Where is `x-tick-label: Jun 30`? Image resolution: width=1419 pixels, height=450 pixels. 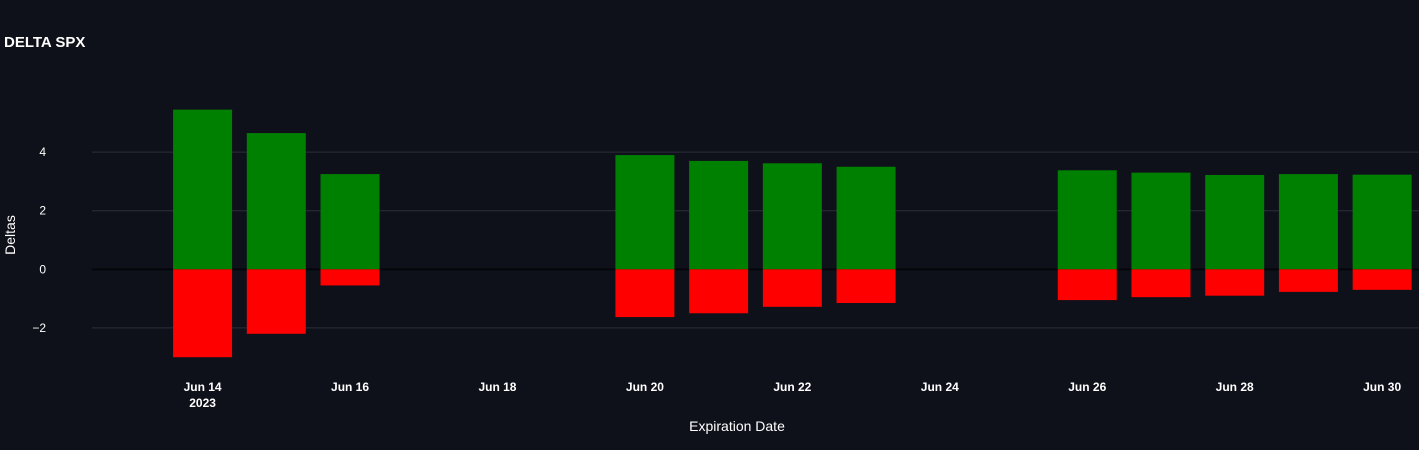
x-tick-label: Jun 30 is located at coordinates (1382, 387).